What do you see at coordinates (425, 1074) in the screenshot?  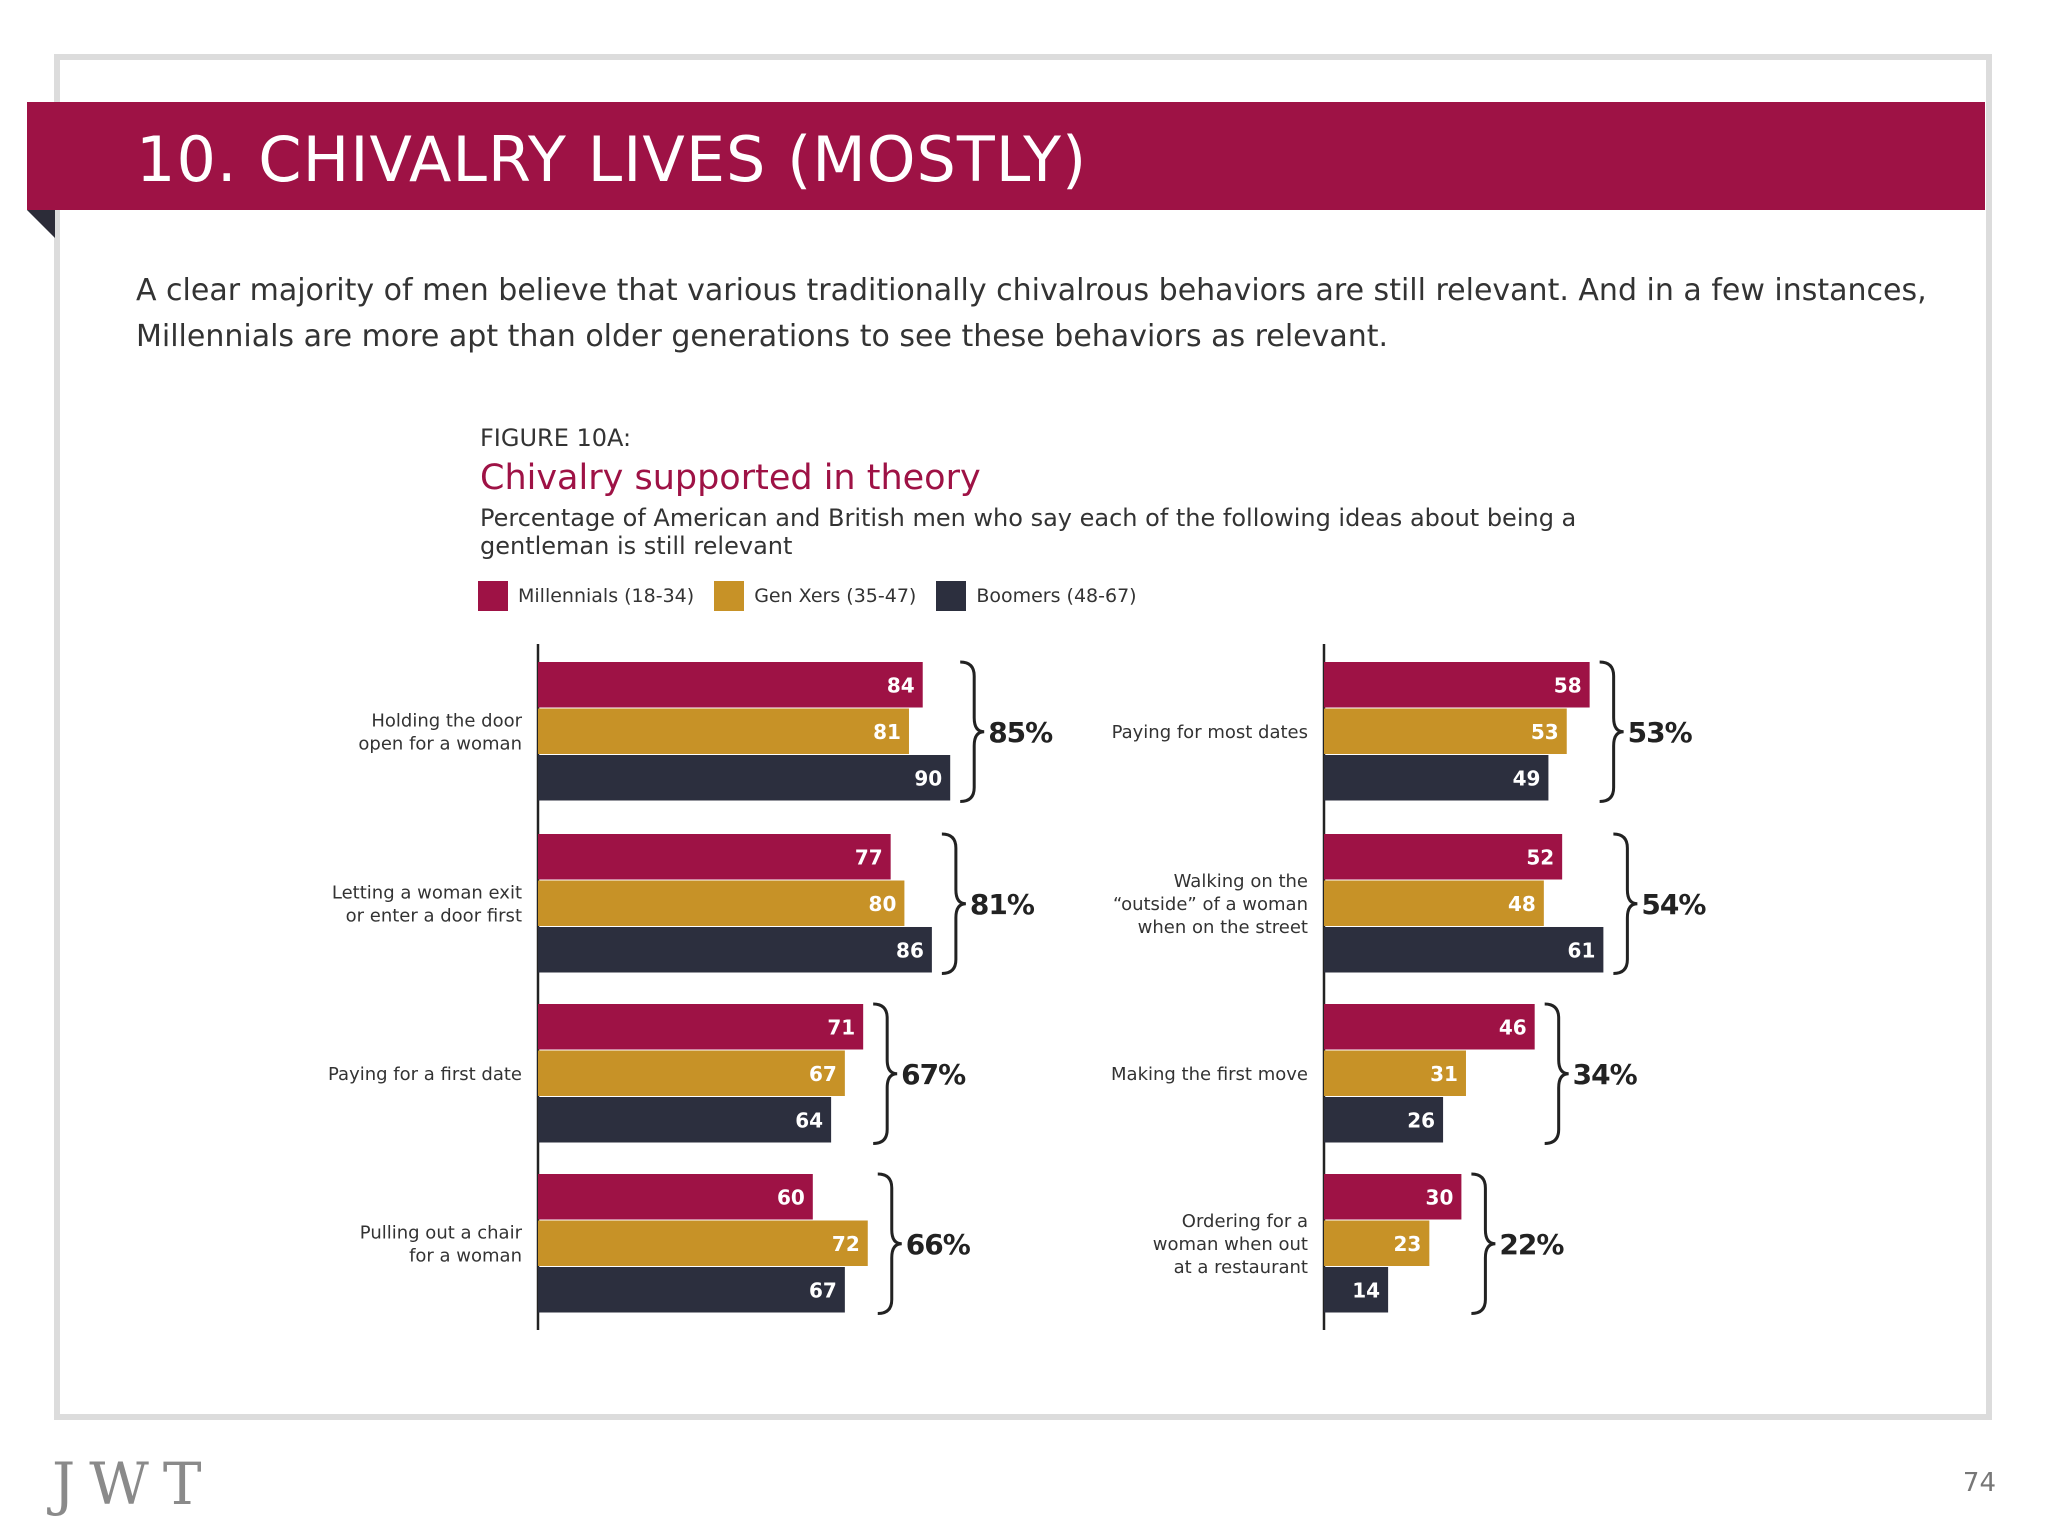 I see `category-label: Paying for a first date` at bounding box center [425, 1074].